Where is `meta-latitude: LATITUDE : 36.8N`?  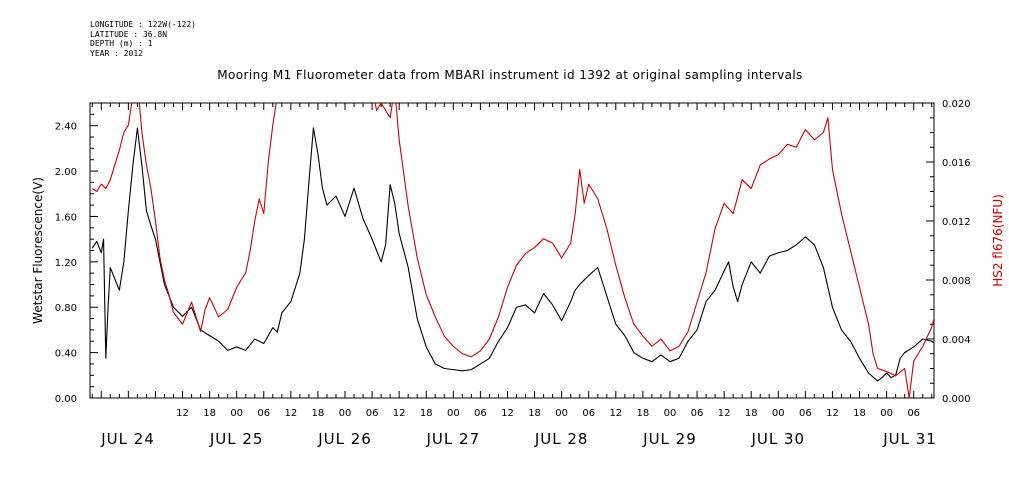 meta-latitude: LATITUDE : 36.8N is located at coordinates (129, 34).